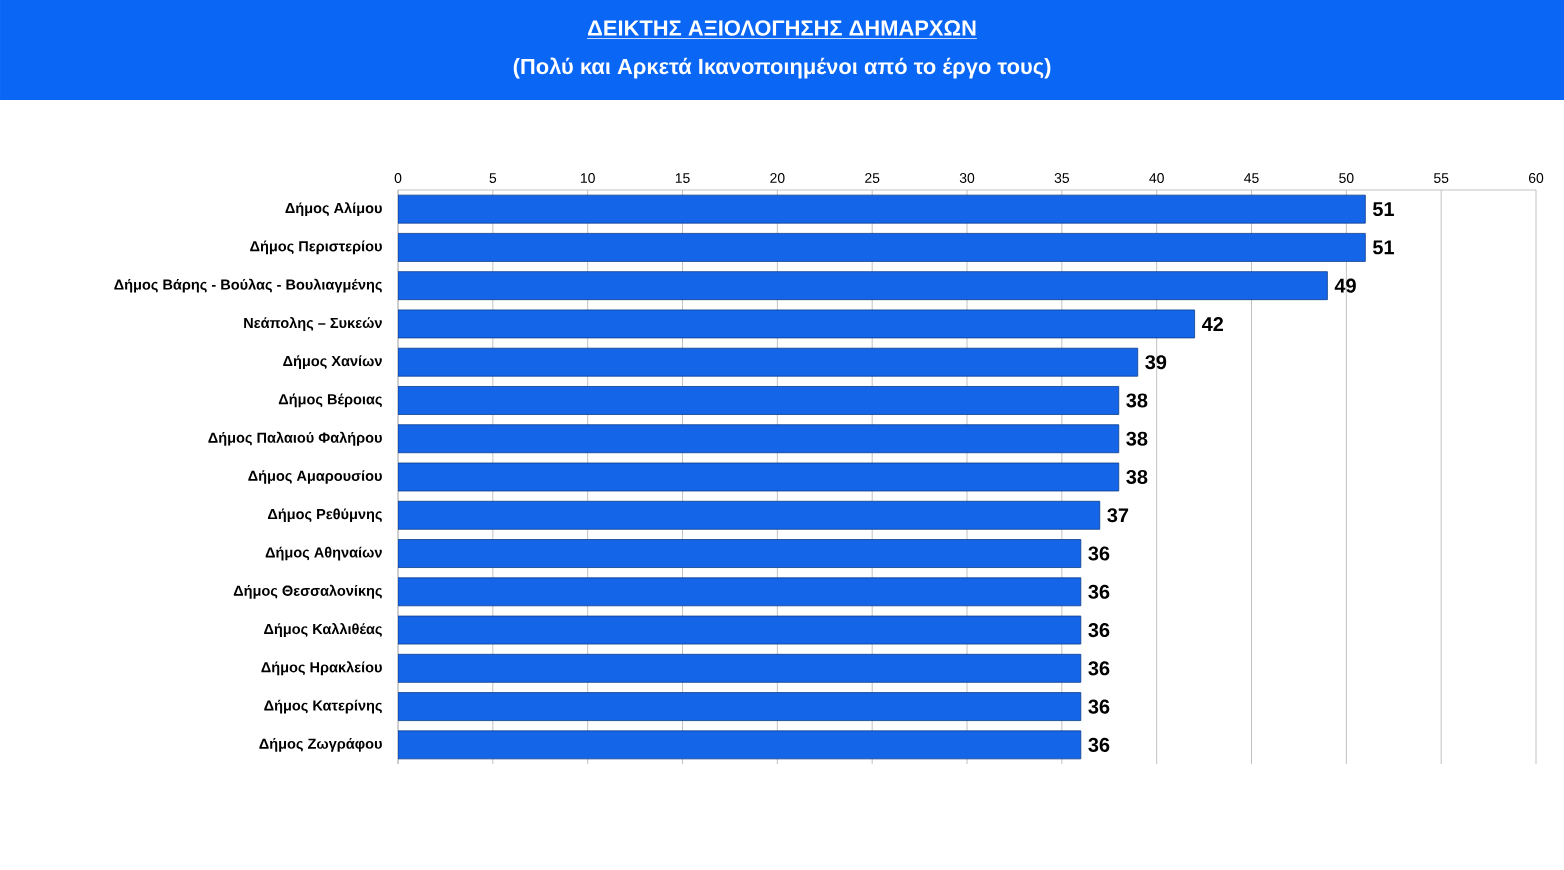 The image size is (1564, 870). What do you see at coordinates (1212, 323) in the screenshot?
I see `data-label: 42` at bounding box center [1212, 323].